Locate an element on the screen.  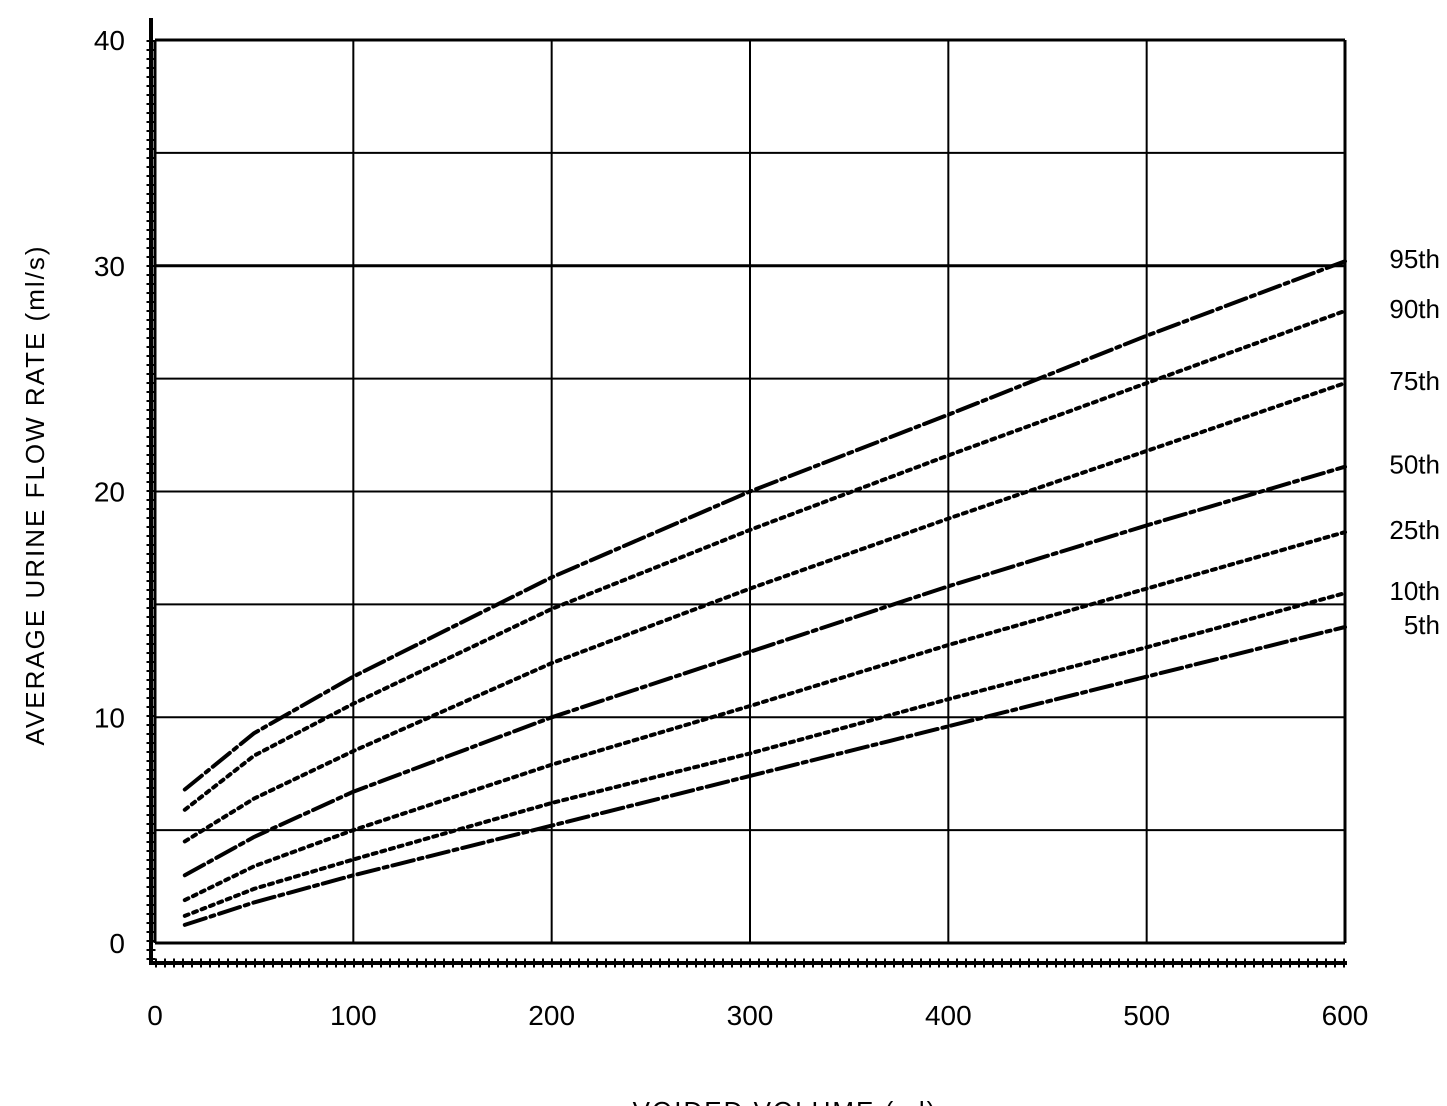
y-tick-label: 10 is located at coordinates (109, 717).